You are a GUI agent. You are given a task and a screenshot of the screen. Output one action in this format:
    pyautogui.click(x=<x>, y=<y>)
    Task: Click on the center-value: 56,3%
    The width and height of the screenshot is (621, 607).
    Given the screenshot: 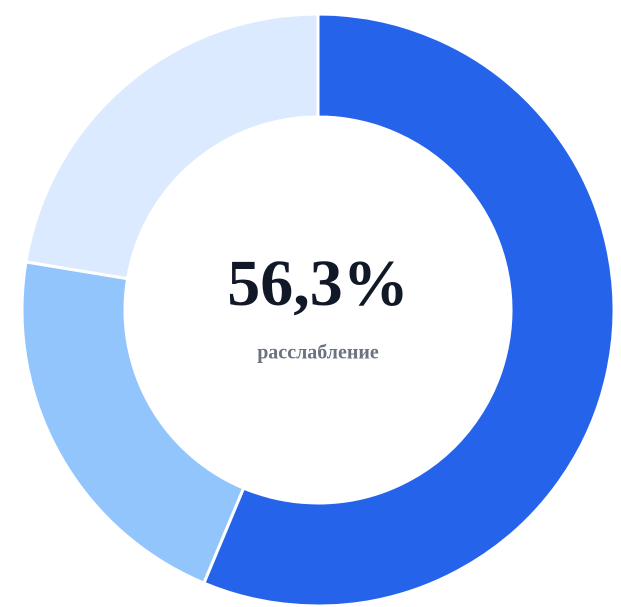 What is the action you would take?
    pyautogui.click(x=318, y=283)
    